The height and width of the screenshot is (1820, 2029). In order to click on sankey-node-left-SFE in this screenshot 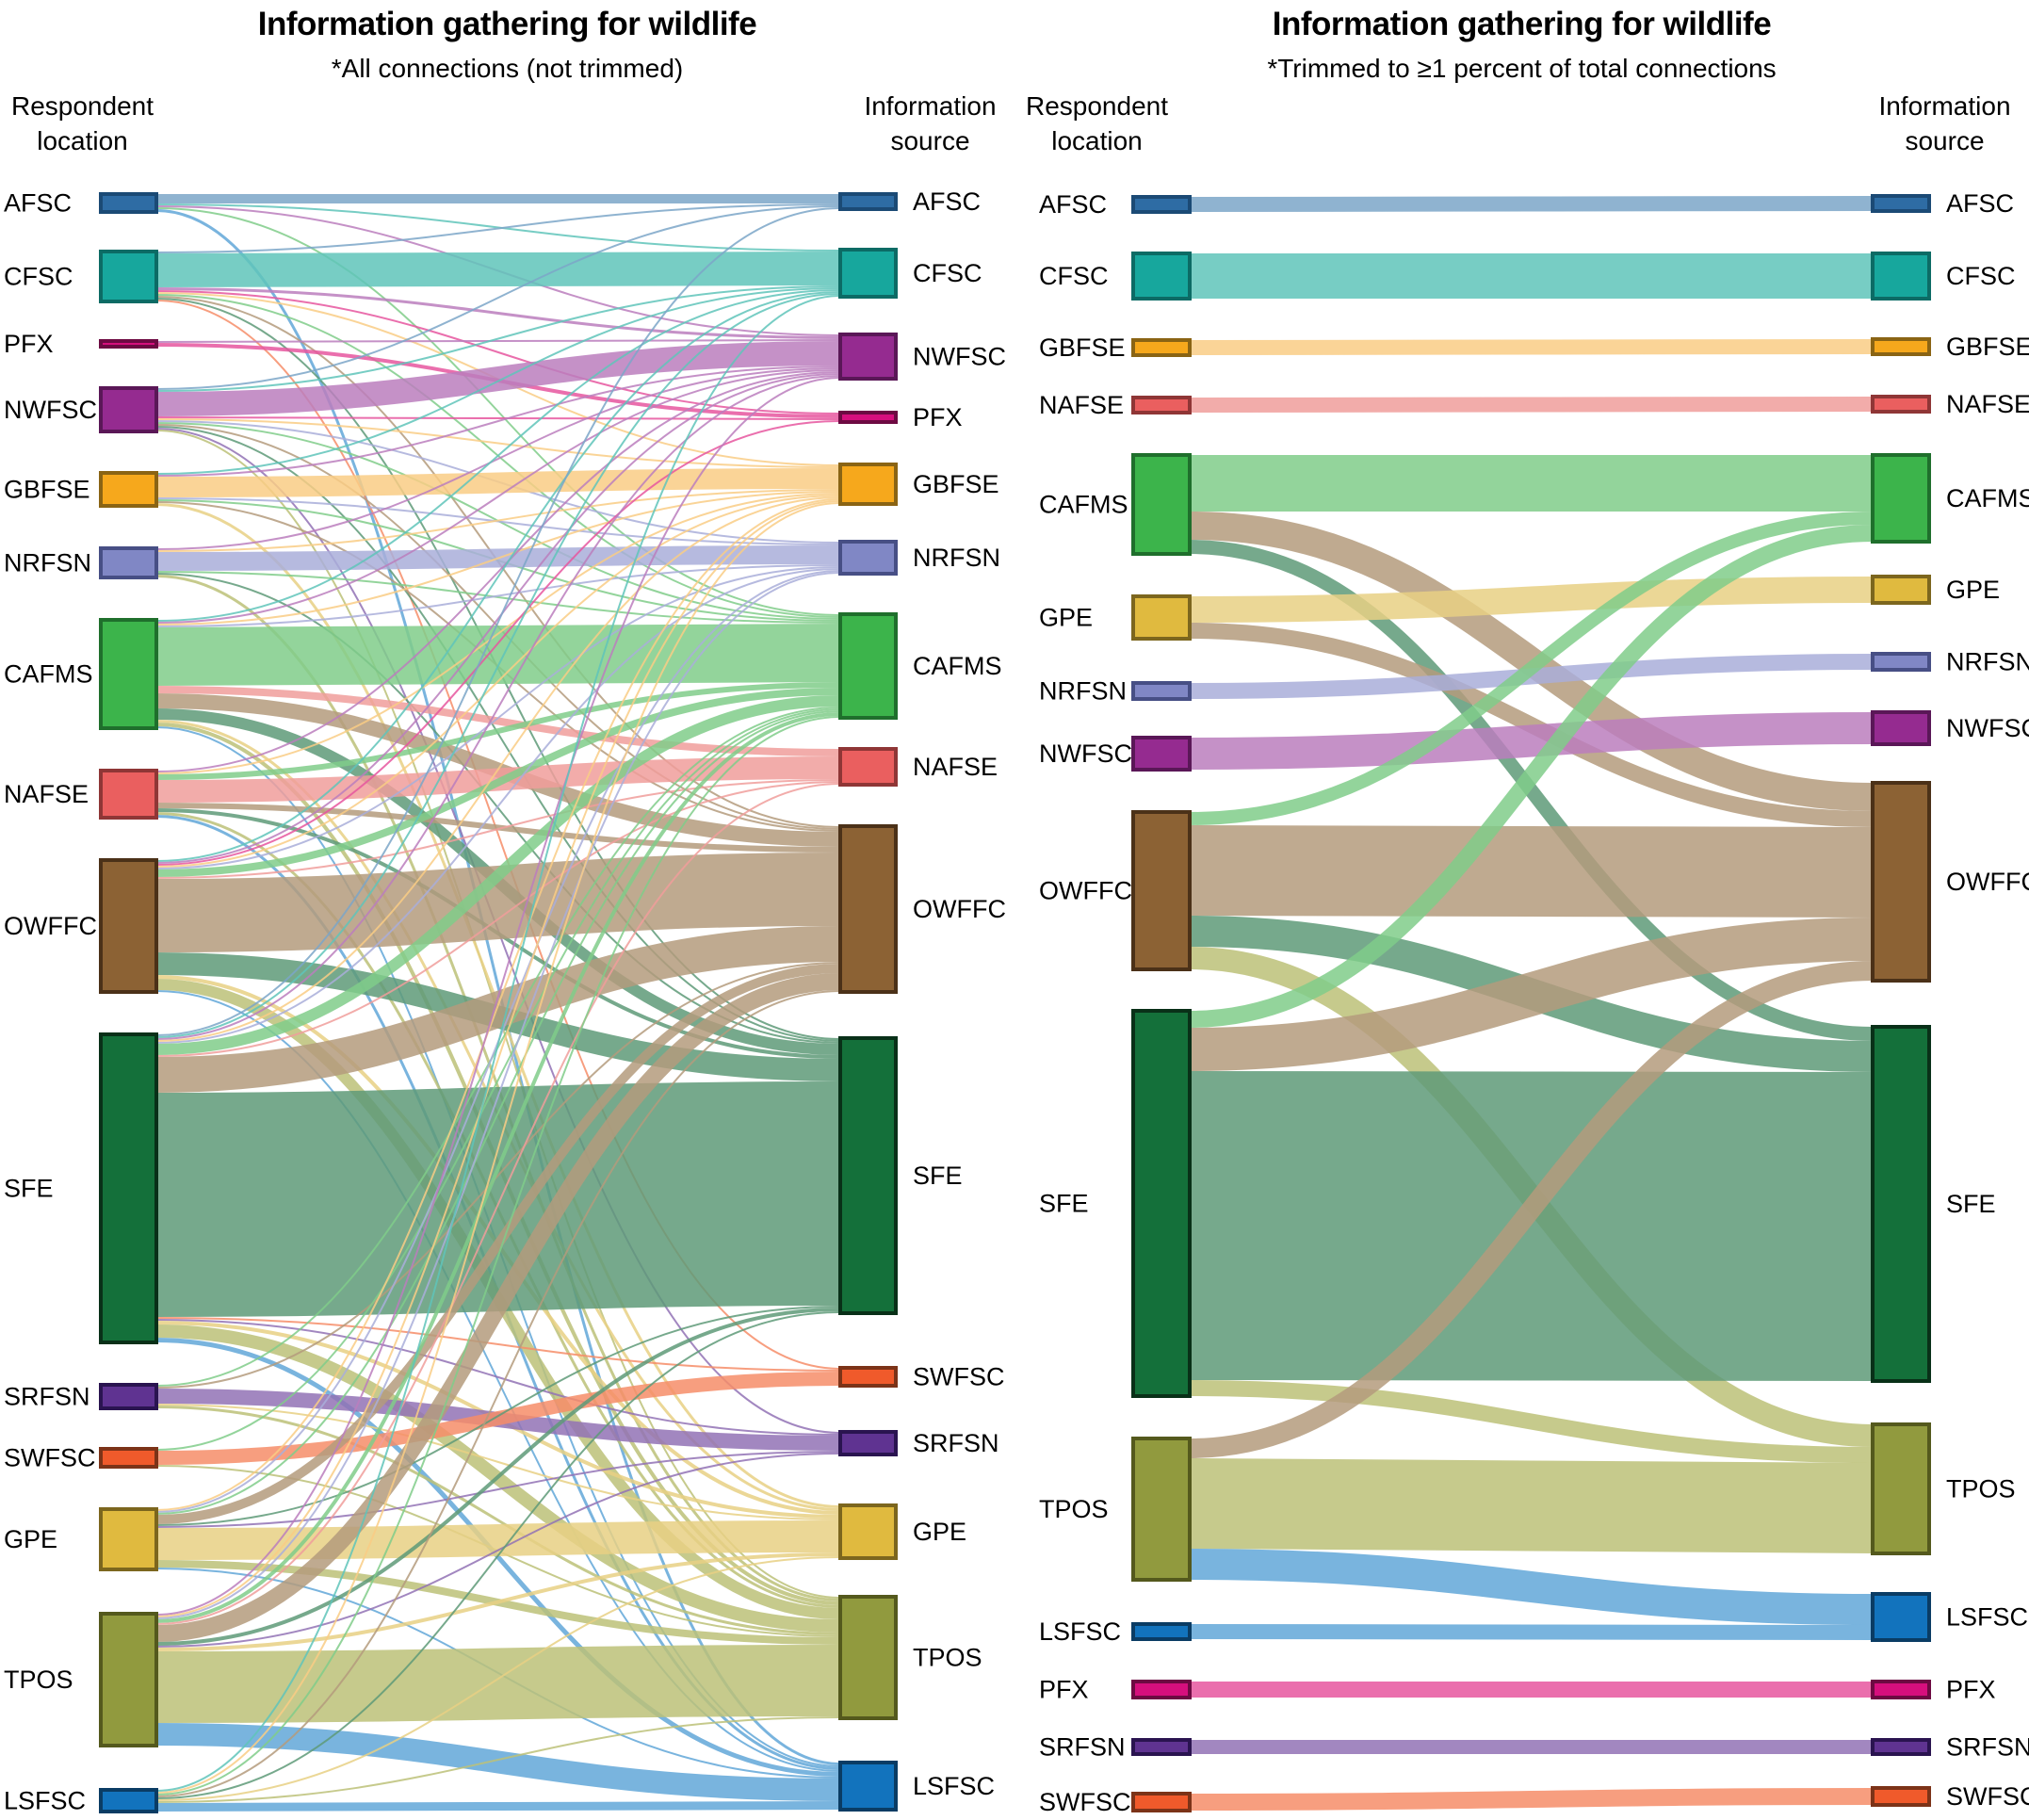, I will do `click(1161, 1203)`.